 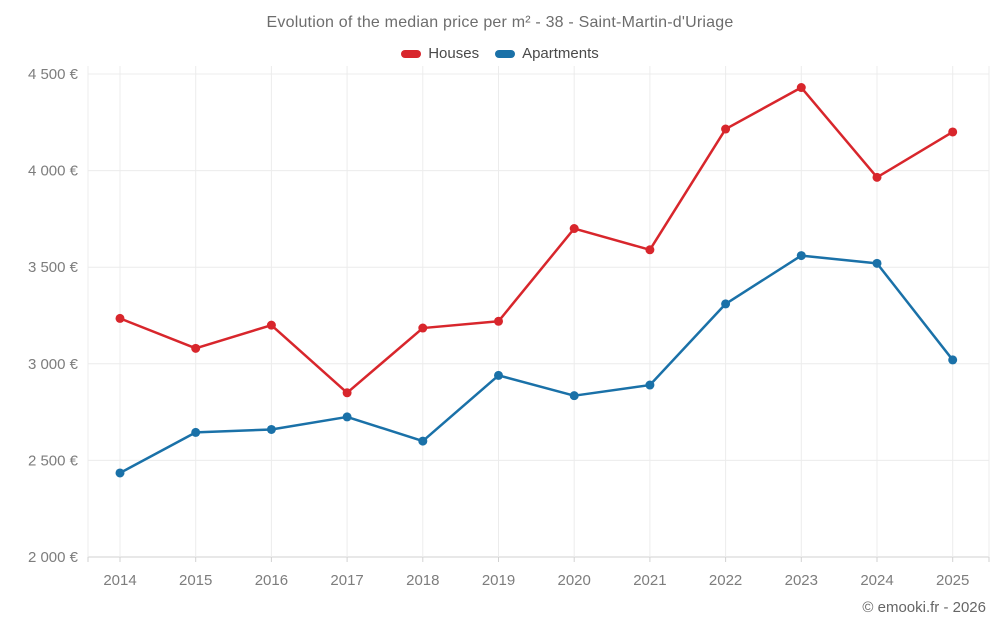 I want to click on houses-point-2021, so click(x=650, y=250).